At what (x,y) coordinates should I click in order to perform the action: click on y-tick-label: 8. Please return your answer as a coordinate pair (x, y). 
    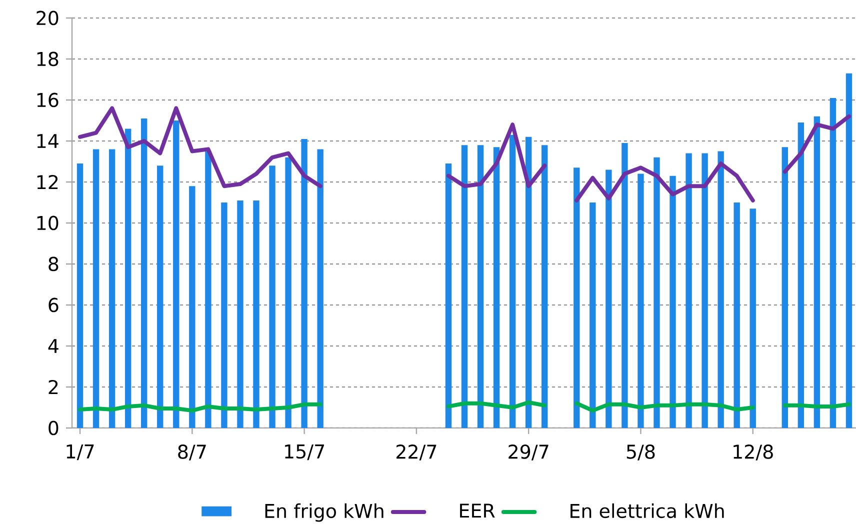
    Looking at the image, I should click on (53, 264).